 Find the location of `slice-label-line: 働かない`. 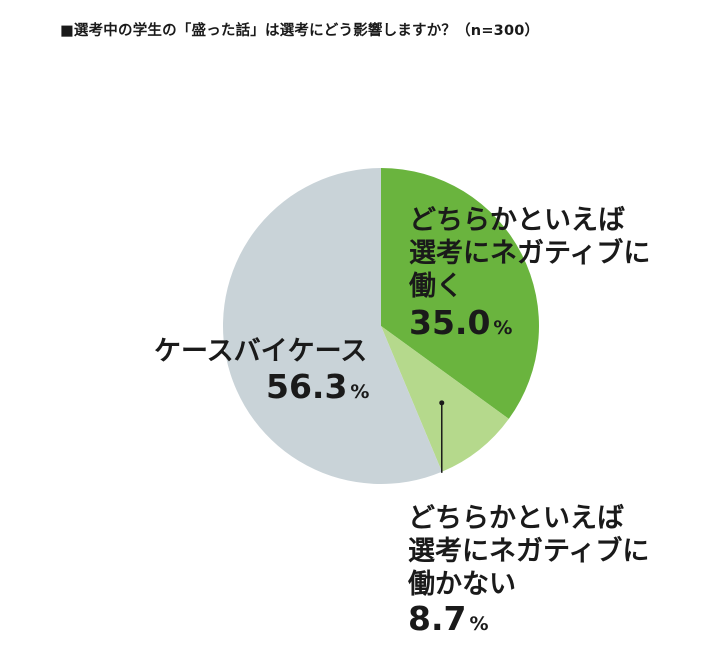

slice-label-line: 働かない is located at coordinates (462, 584).